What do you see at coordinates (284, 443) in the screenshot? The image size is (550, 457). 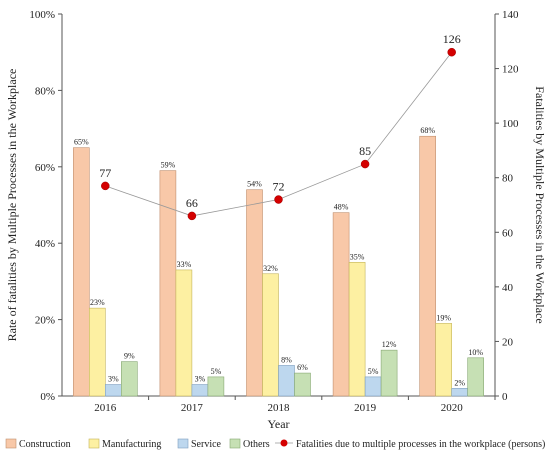 I see `legend-point-swatch` at bounding box center [284, 443].